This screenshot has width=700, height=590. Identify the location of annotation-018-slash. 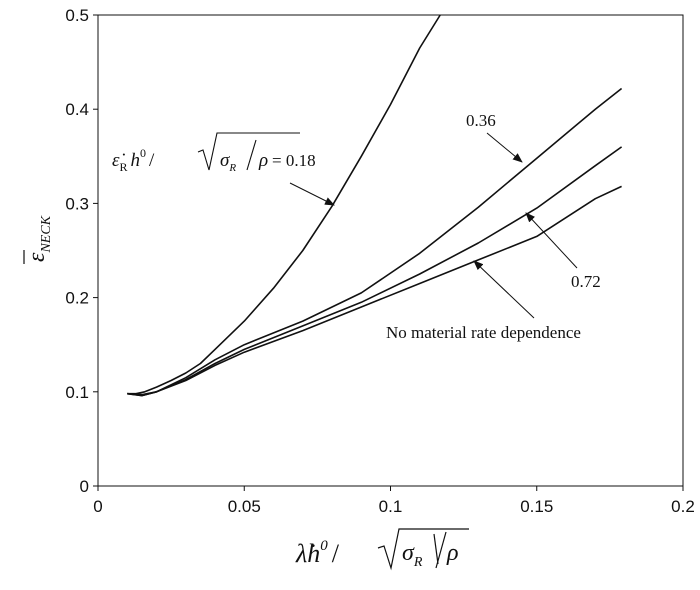
(251, 155).